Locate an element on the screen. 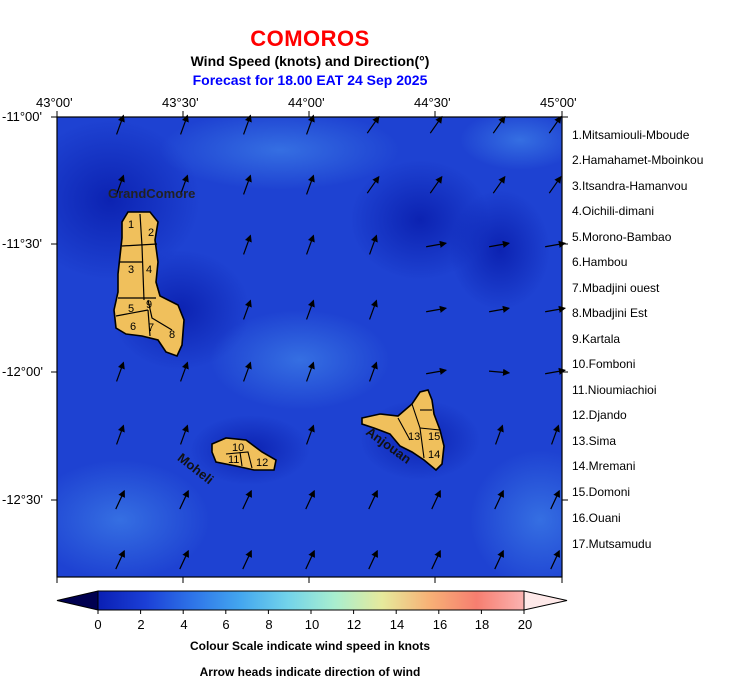  y-tick-label: -11°30' is located at coordinates (22, 243).